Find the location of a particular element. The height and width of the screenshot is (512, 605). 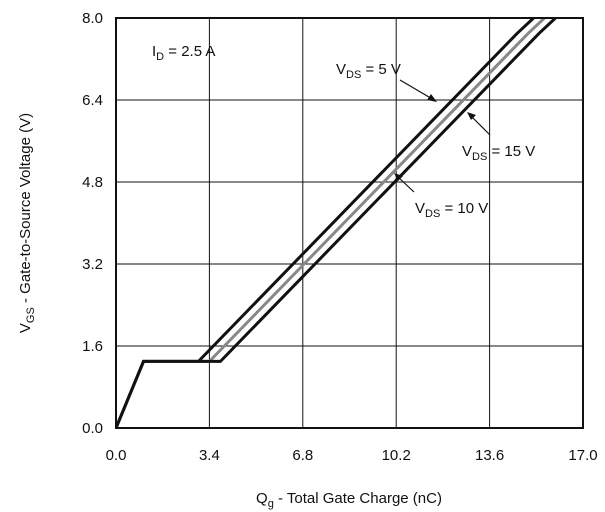

annotation-arrows is located at coordinates (442, 136).